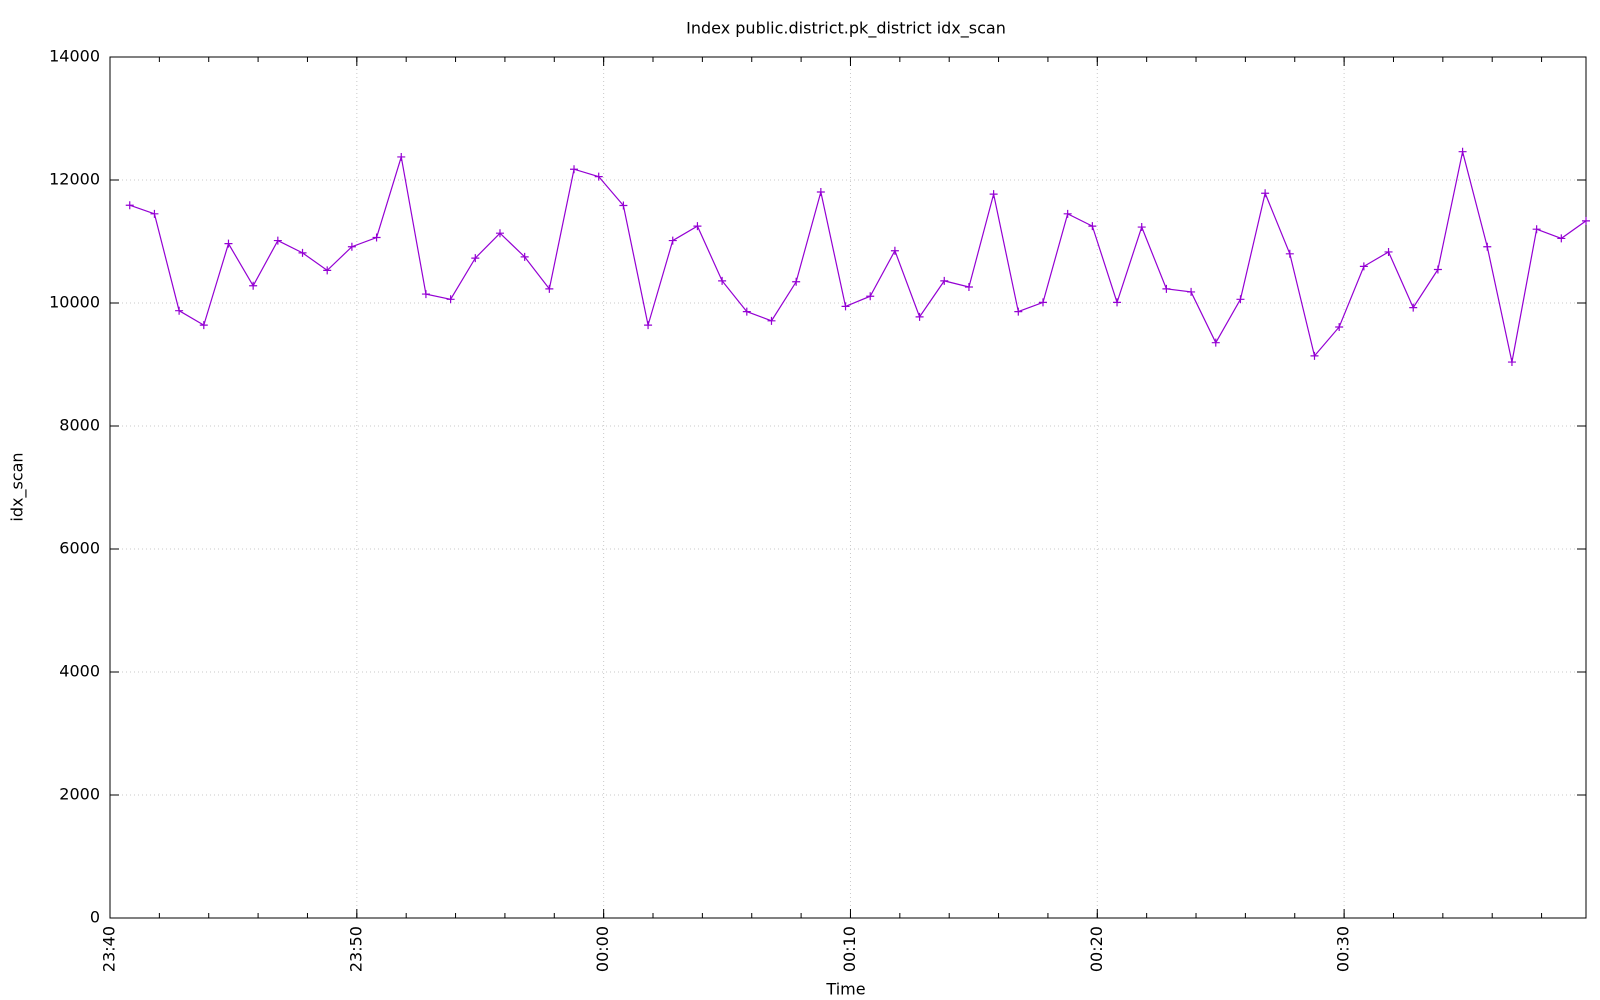 The height and width of the screenshot is (1000, 1600). Describe the element at coordinates (74, 179) in the screenshot. I see `y-tick-label: 12000` at that location.